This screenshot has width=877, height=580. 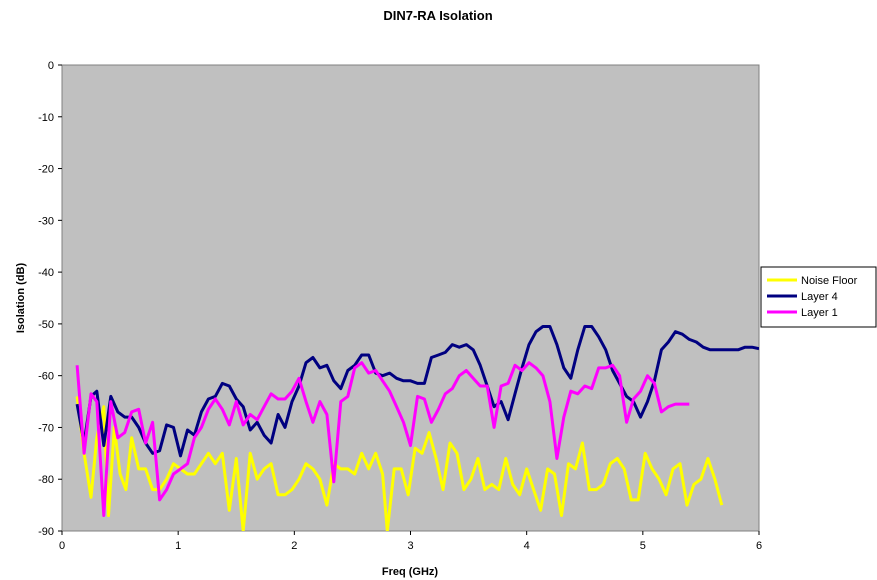 What do you see at coordinates (46, 532) in the screenshot?
I see `y-tick-label: -90` at bounding box center [46, 532].